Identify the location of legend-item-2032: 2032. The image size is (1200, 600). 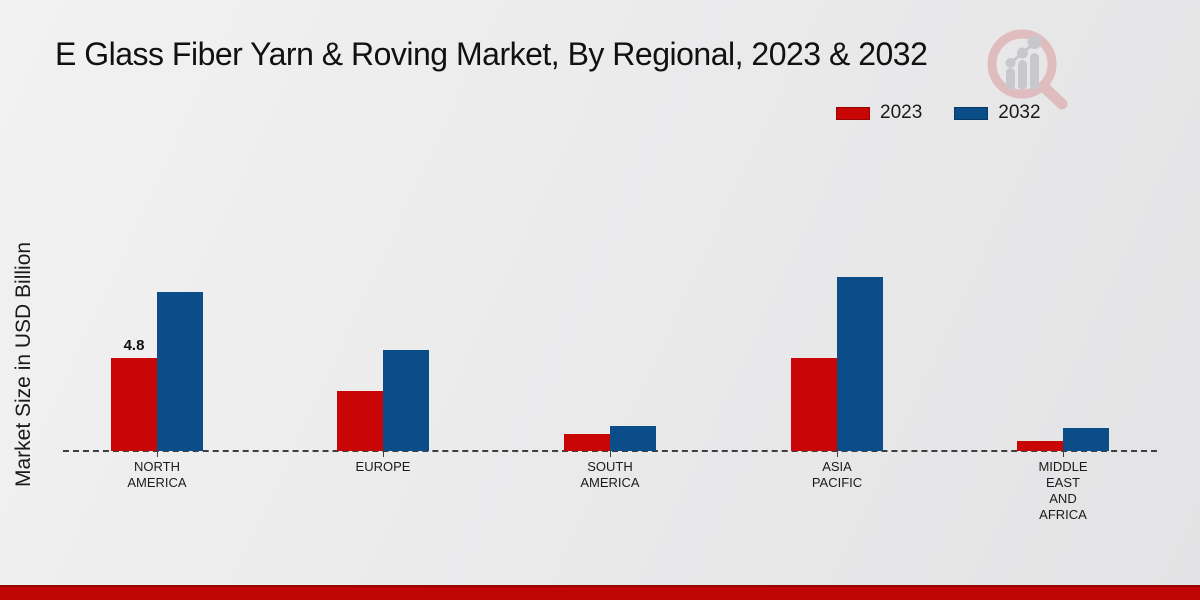
(997, 113).